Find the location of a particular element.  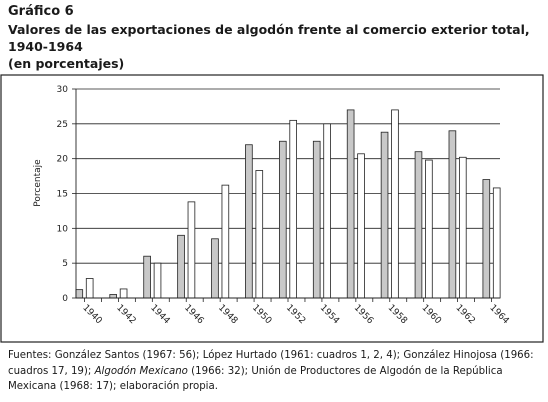

y-tick-label: 0 is located at coordinates (65, 299).